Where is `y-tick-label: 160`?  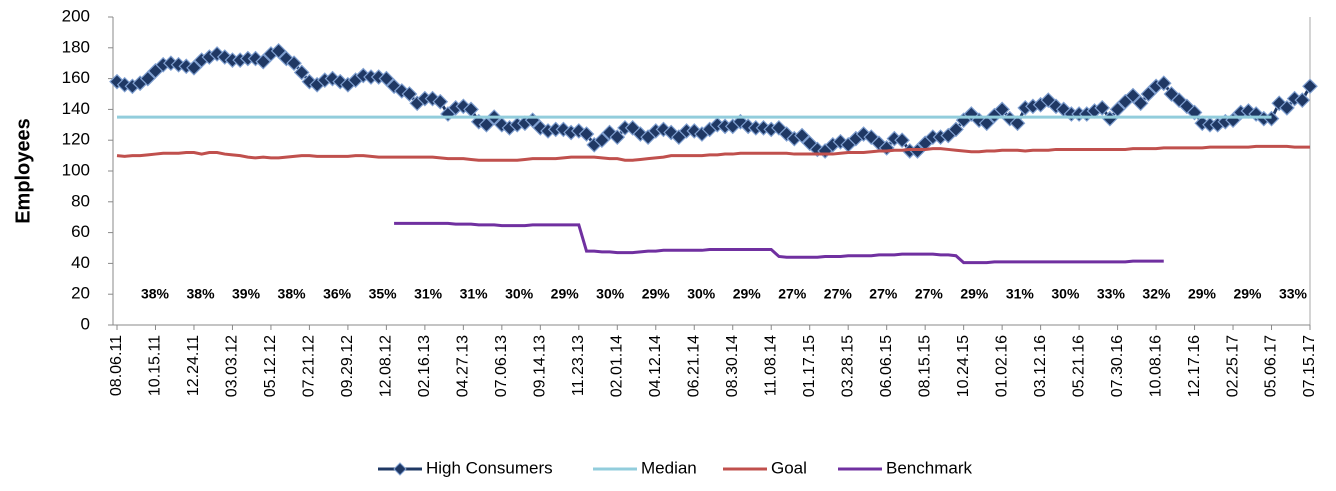
y-tick-label: 160 is located at coordinates (76, 77).